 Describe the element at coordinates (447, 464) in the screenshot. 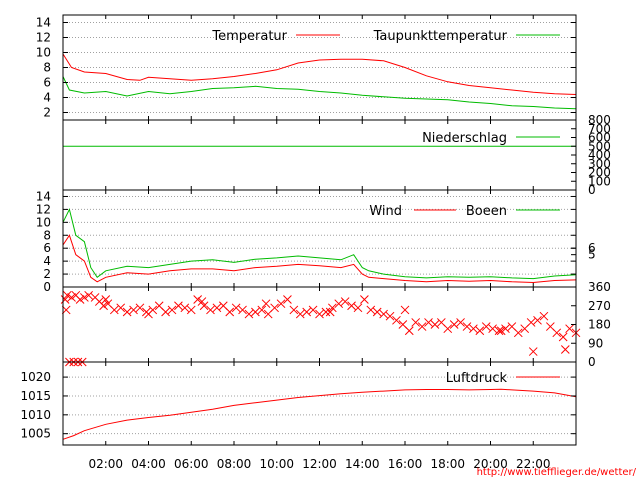

I see `x-tick-label: 18:00` at that location.